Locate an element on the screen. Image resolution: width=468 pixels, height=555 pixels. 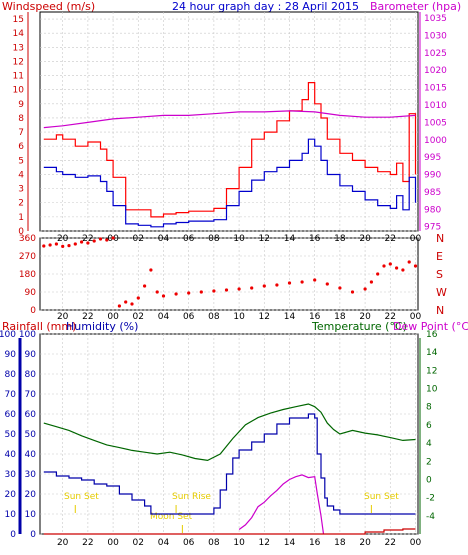
compass-label: W is located at coordinates (441, 292).